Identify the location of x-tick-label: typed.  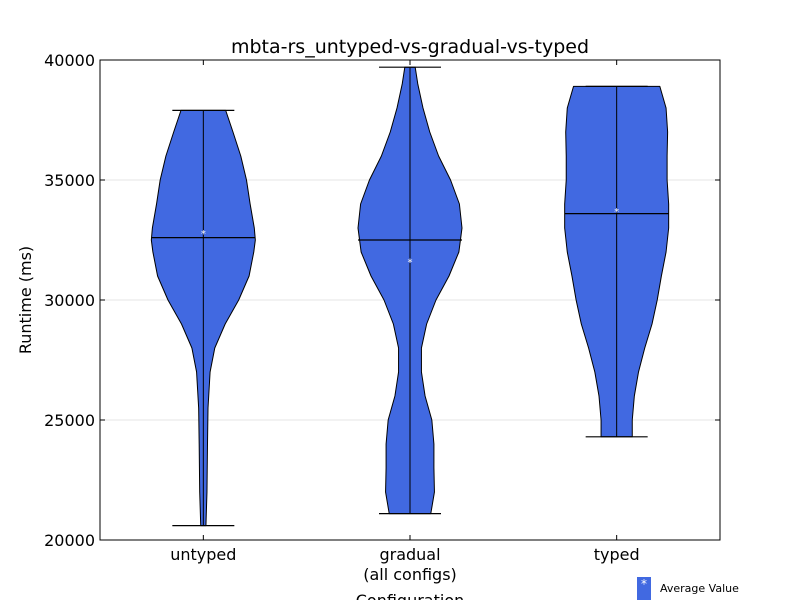
(617, 554).